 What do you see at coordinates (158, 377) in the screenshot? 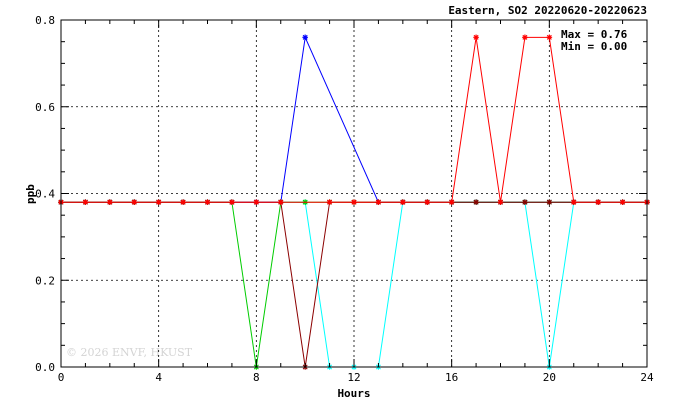
I see `x-tick-label: 4` at bounding box center [158, 377].